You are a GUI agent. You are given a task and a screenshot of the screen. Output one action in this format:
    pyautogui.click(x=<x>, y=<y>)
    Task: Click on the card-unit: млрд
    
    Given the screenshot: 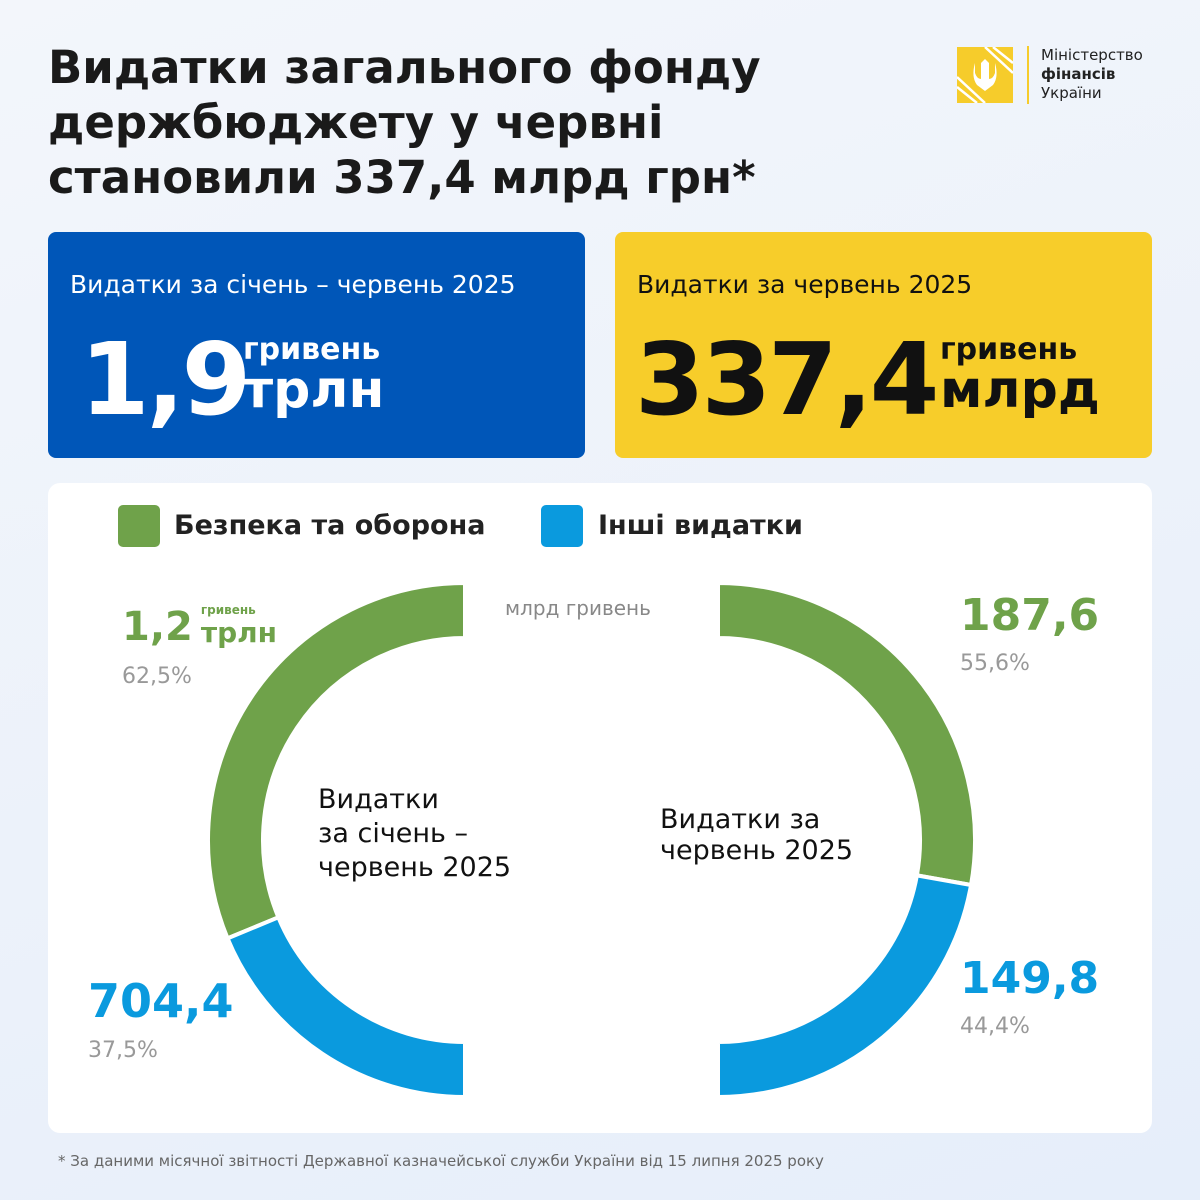 What is the action you would take?
    pyautogui.click(x=1020, y=390)
    